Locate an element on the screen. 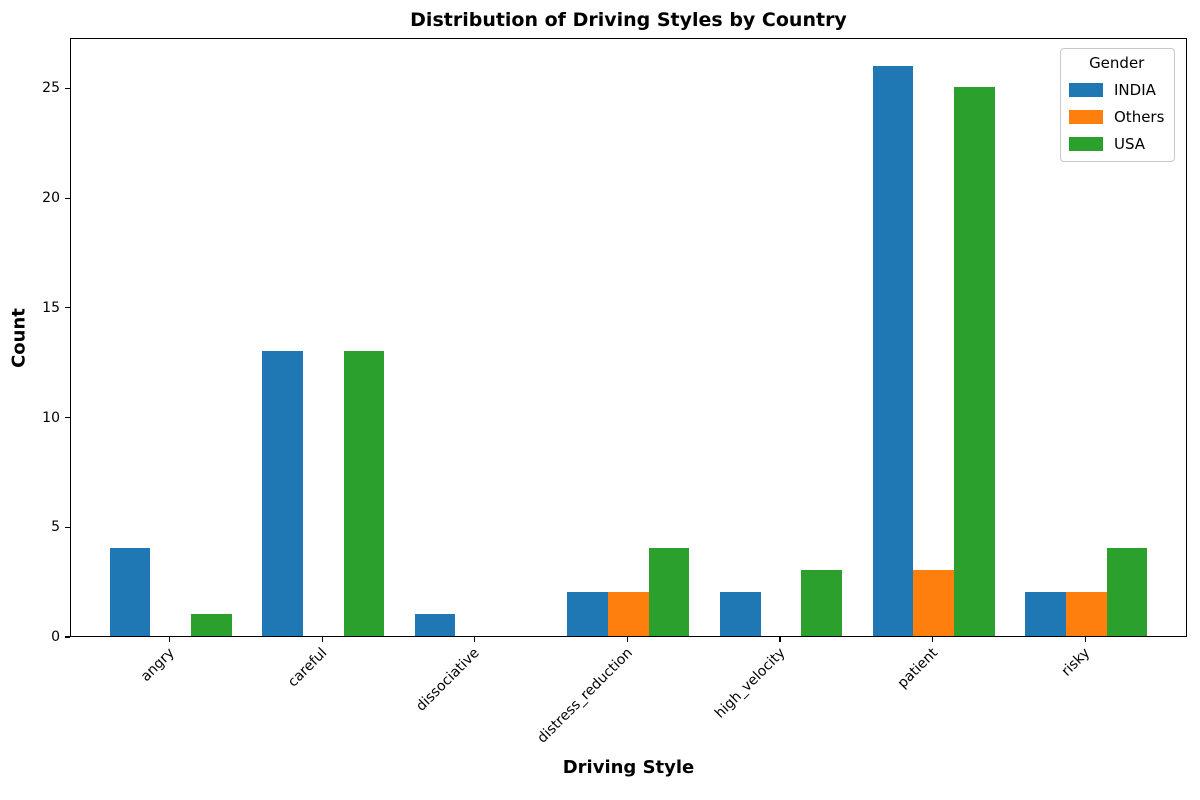 This screenshot has width=1200, height=800. bar-Others-risky is located at coordinates (1086, 614).